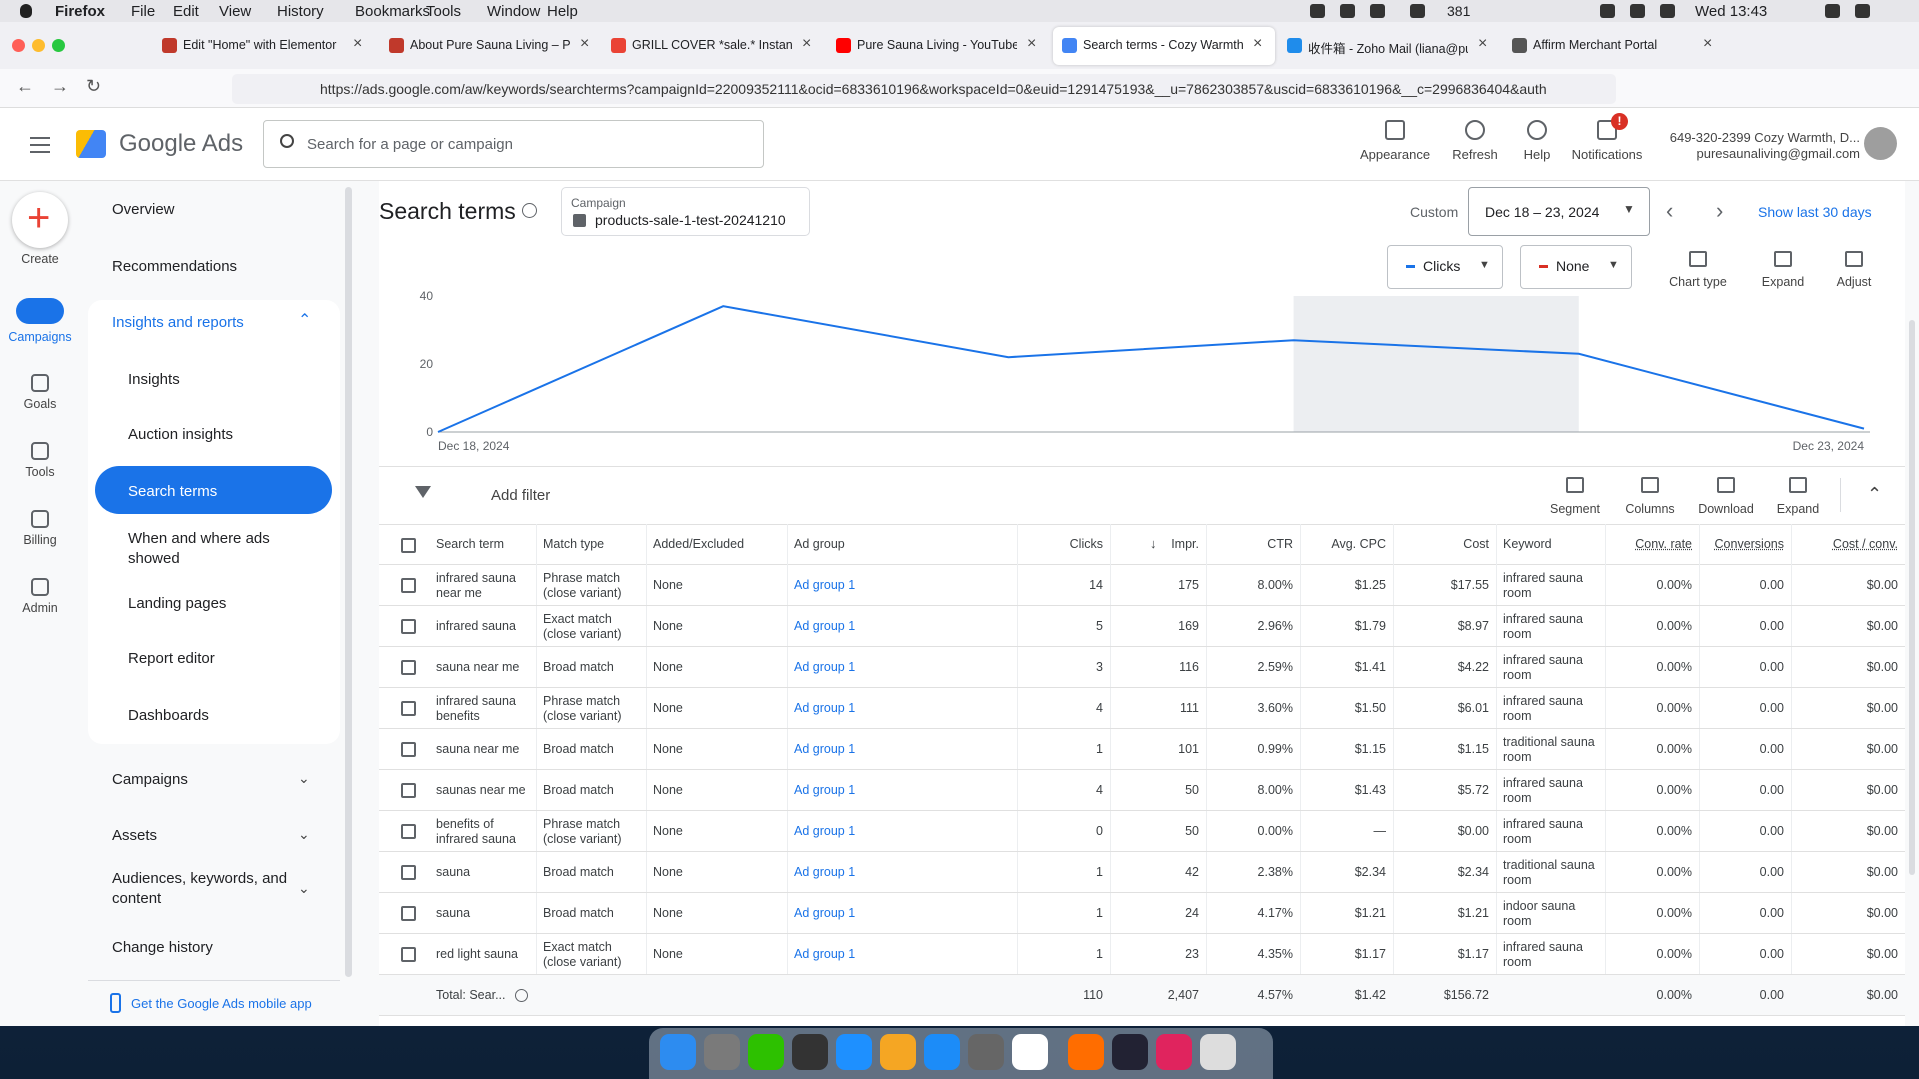  I want to click on chart-tool-label: Adjust, so click(1854, 282).